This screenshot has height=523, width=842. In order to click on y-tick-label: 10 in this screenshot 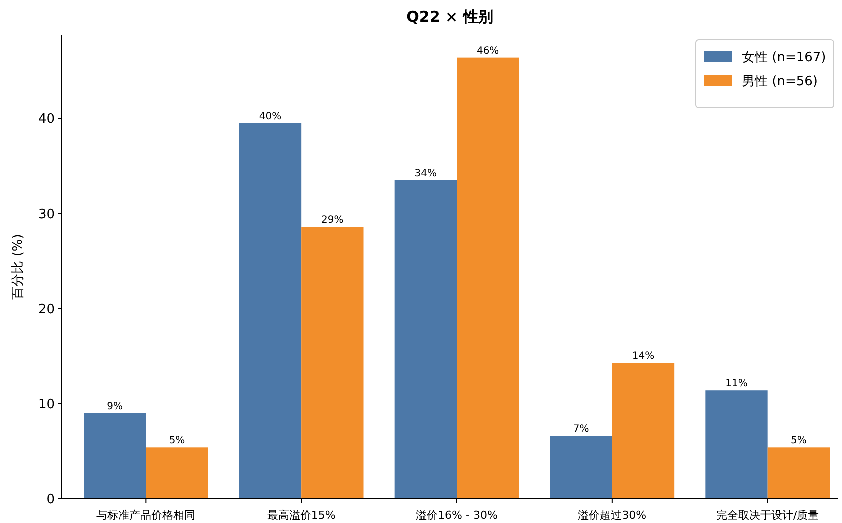, I will do `click(46, 404)`.